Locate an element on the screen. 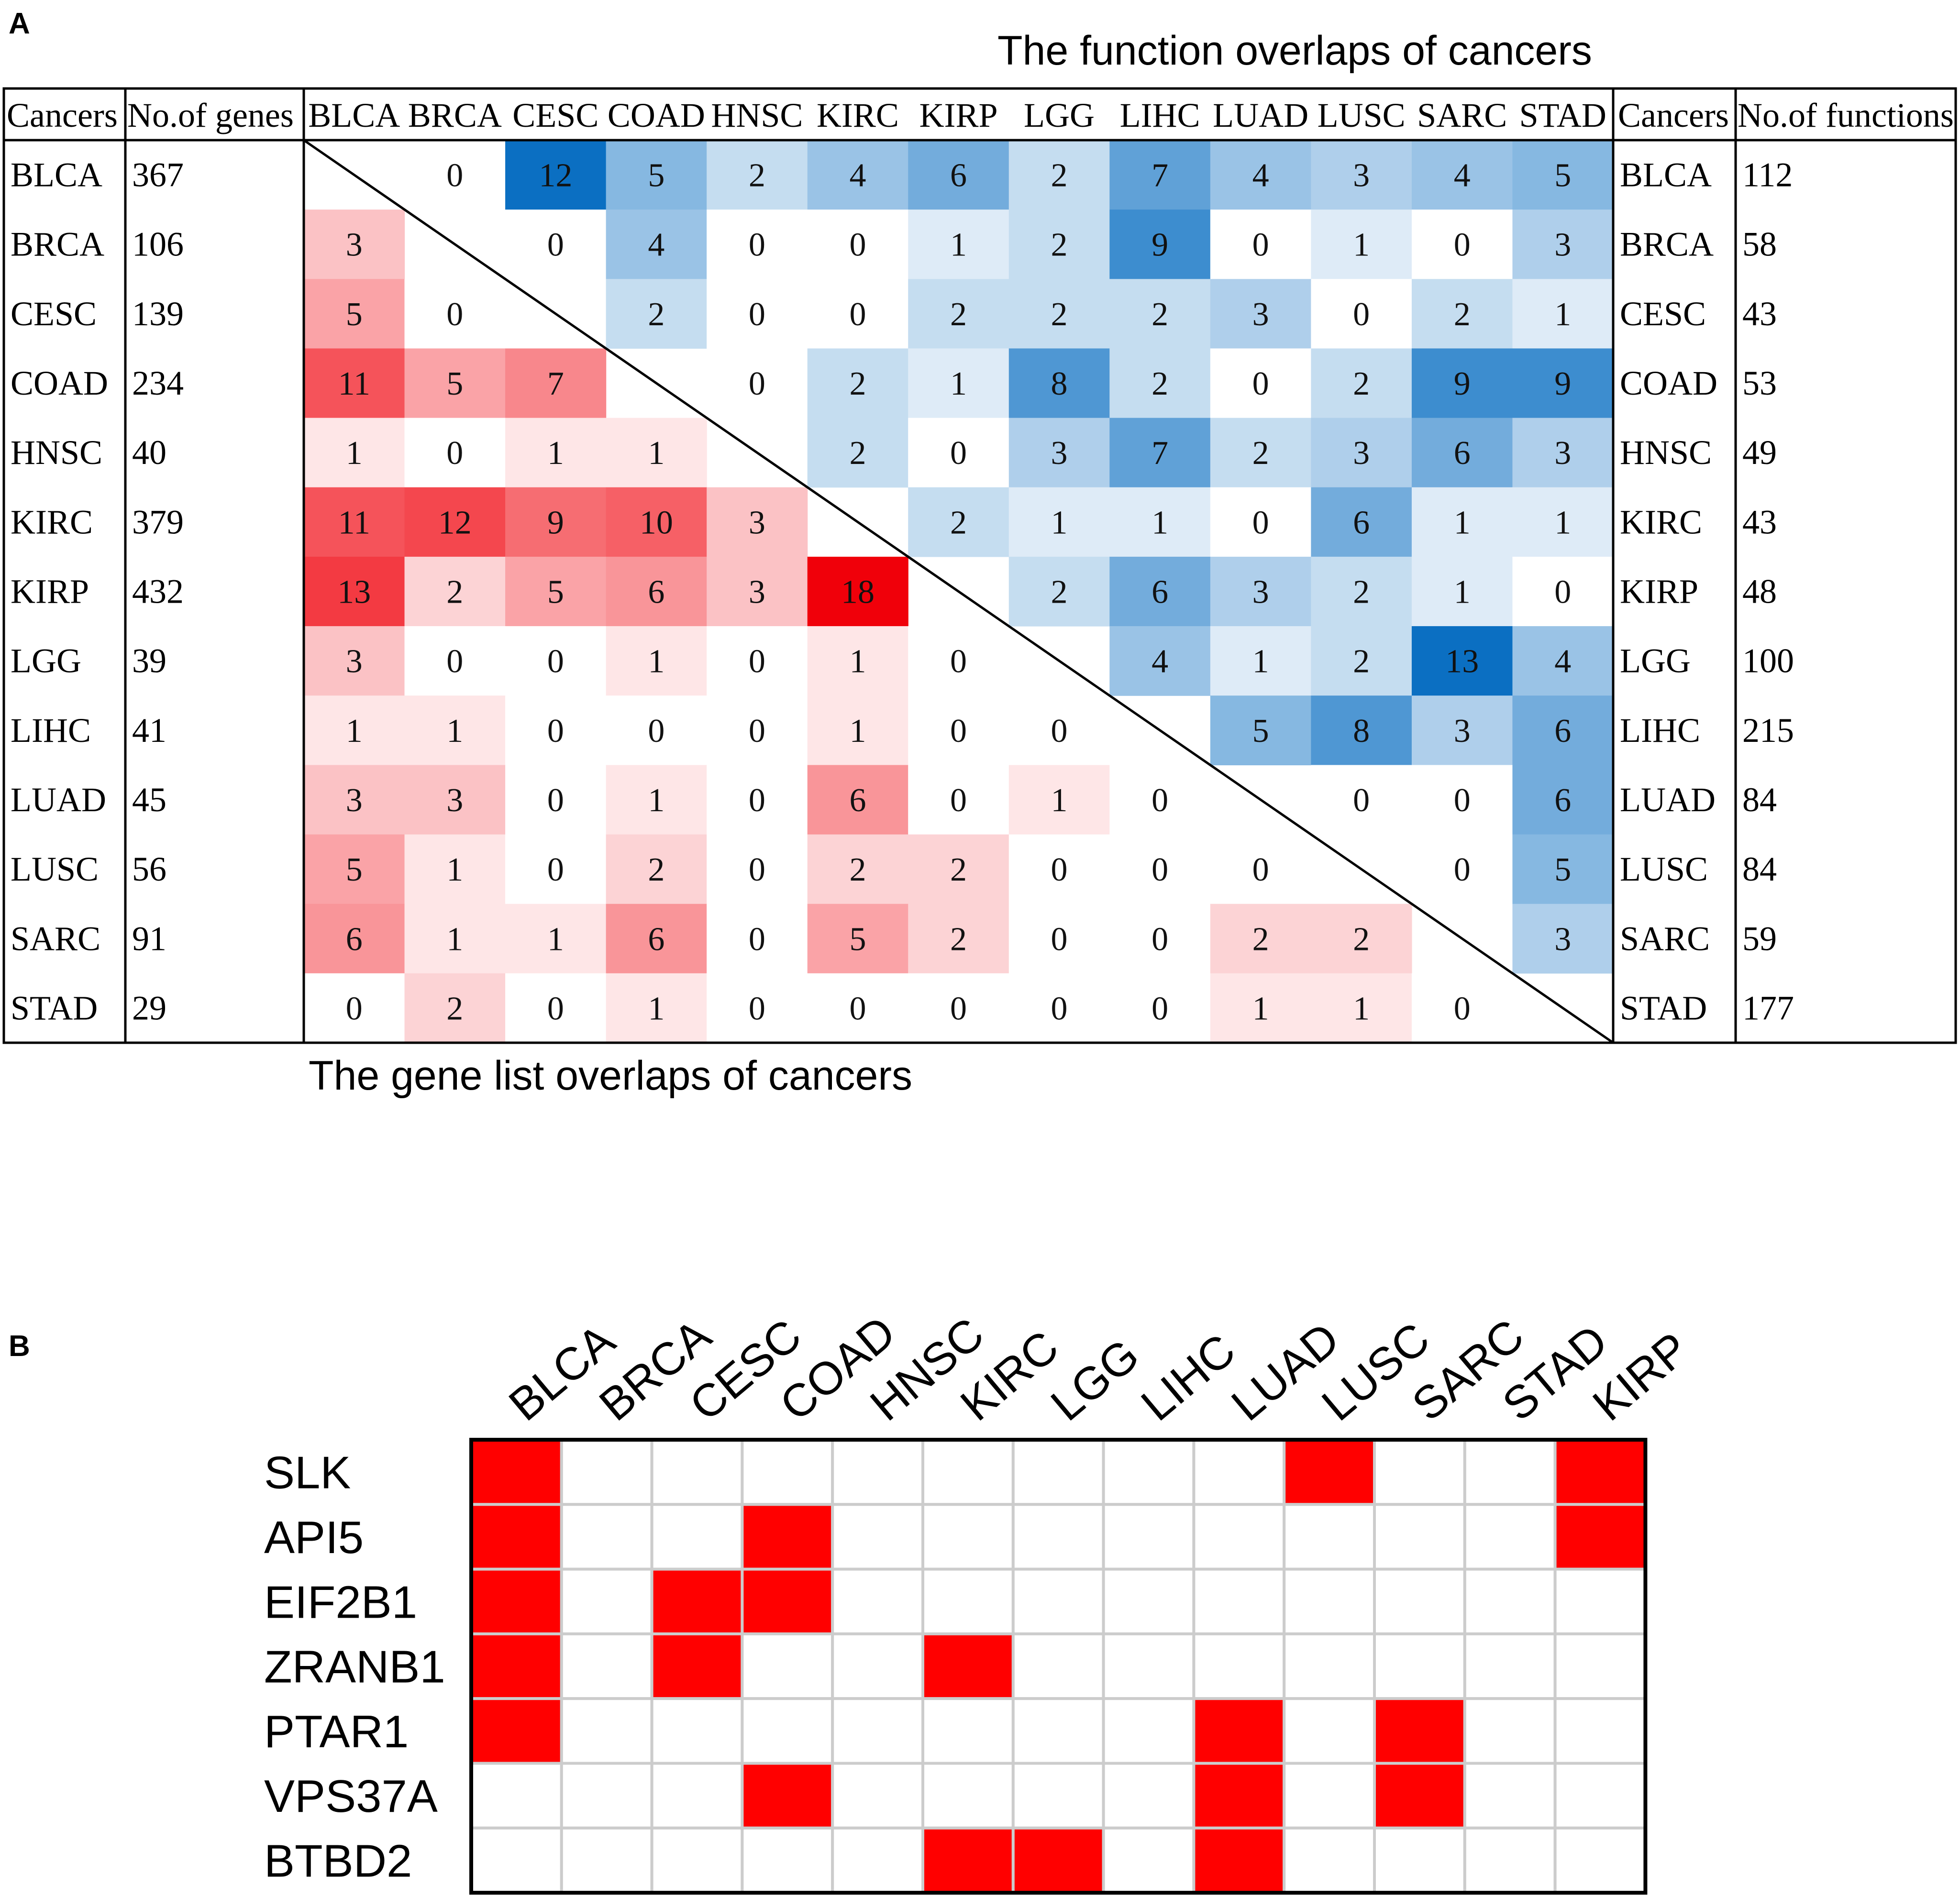  function-cell-hnsc-luad is located at coordinates (1260, 453).